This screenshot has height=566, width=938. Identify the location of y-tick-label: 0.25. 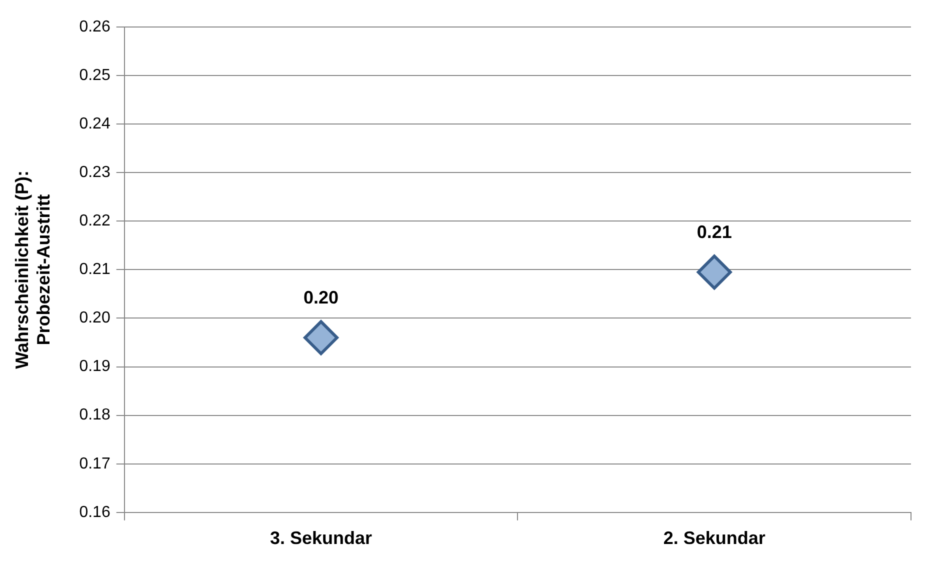
(94, 75).